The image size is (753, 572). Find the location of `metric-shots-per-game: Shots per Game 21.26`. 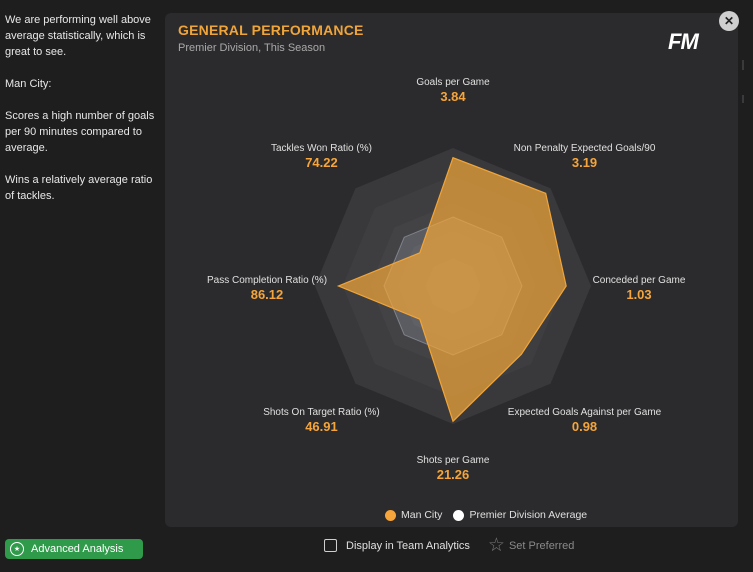

metric-shots-per-game: Shots per Game 21.26 is located at coordinates (453, 468).